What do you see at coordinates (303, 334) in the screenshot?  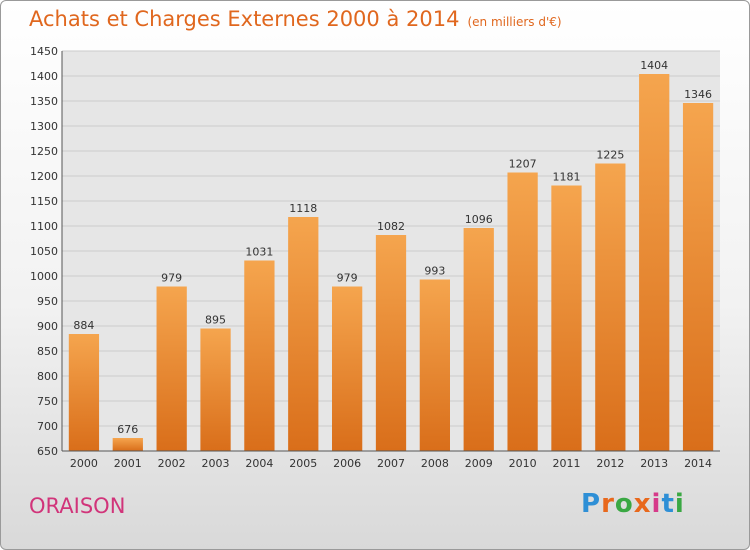 I see `bar-2005` at bounding box center [303, 334].